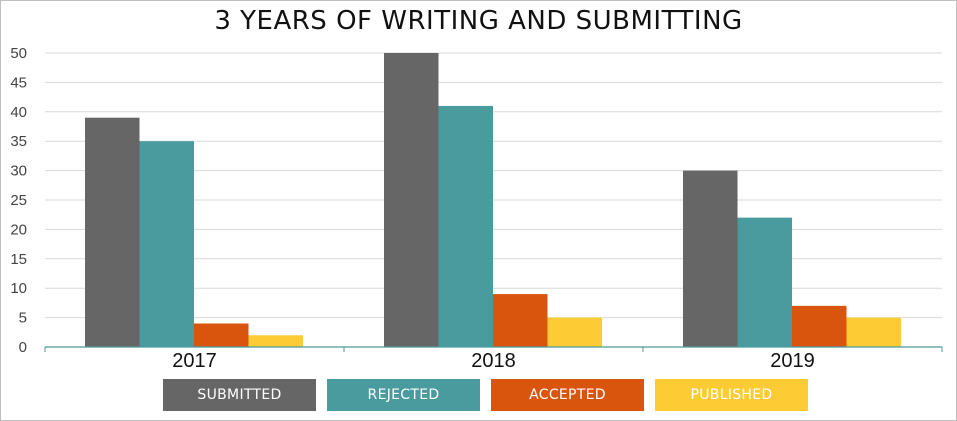 The width and height of the screenshot is (957, 421). I want to click on x-tick-label: 2018, so click(493, 361).